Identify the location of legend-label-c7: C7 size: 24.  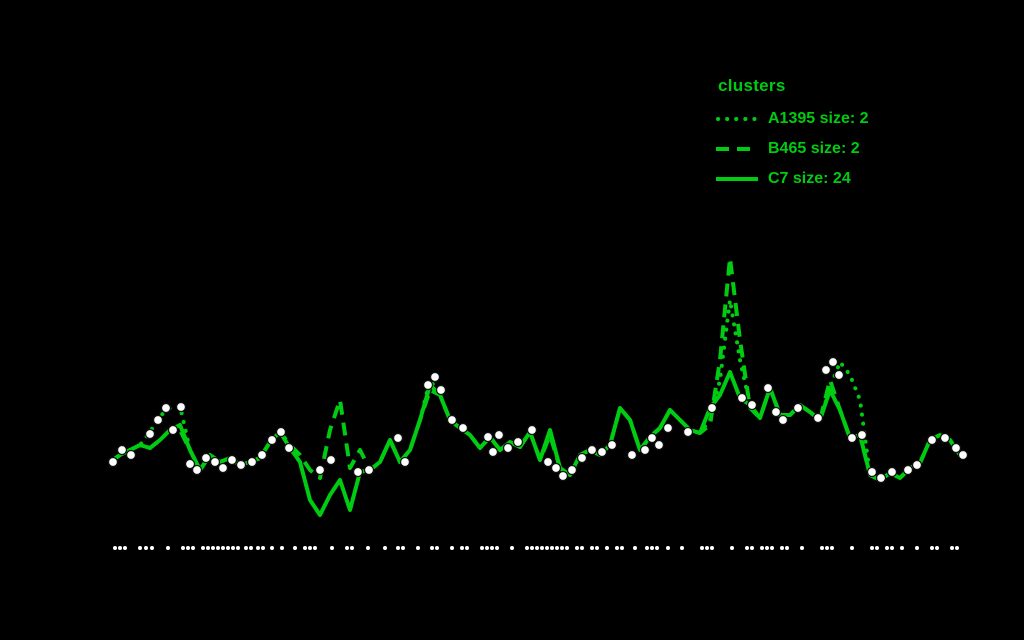
(809, 178).